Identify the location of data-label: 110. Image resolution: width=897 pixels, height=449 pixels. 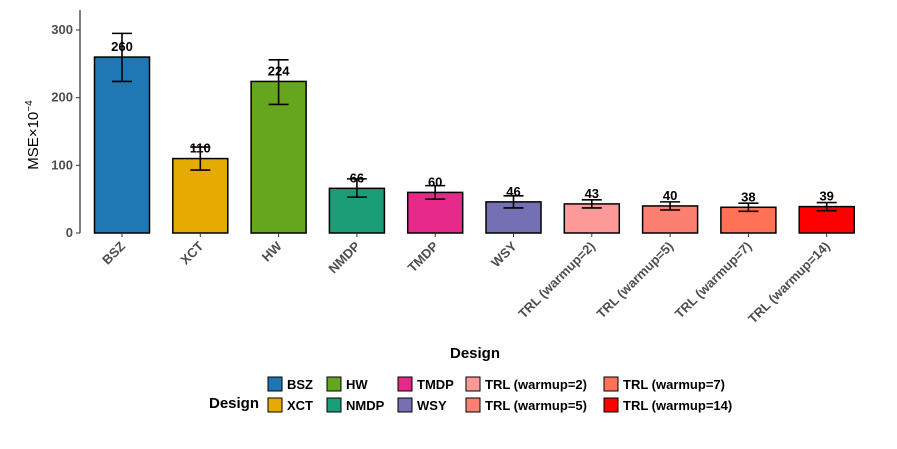
(200, 148).